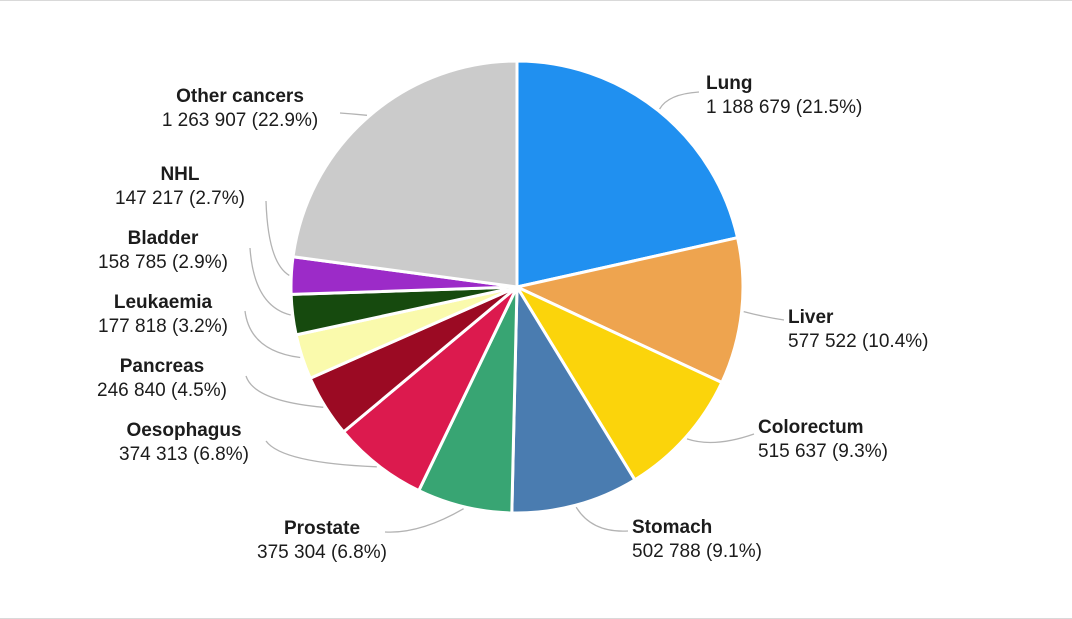  Describe the element at coordinates (240, 109) in the screenshot. I see `slice-label-other-cancers: Other cancers 1 263 907 (22.9%)` at that location.